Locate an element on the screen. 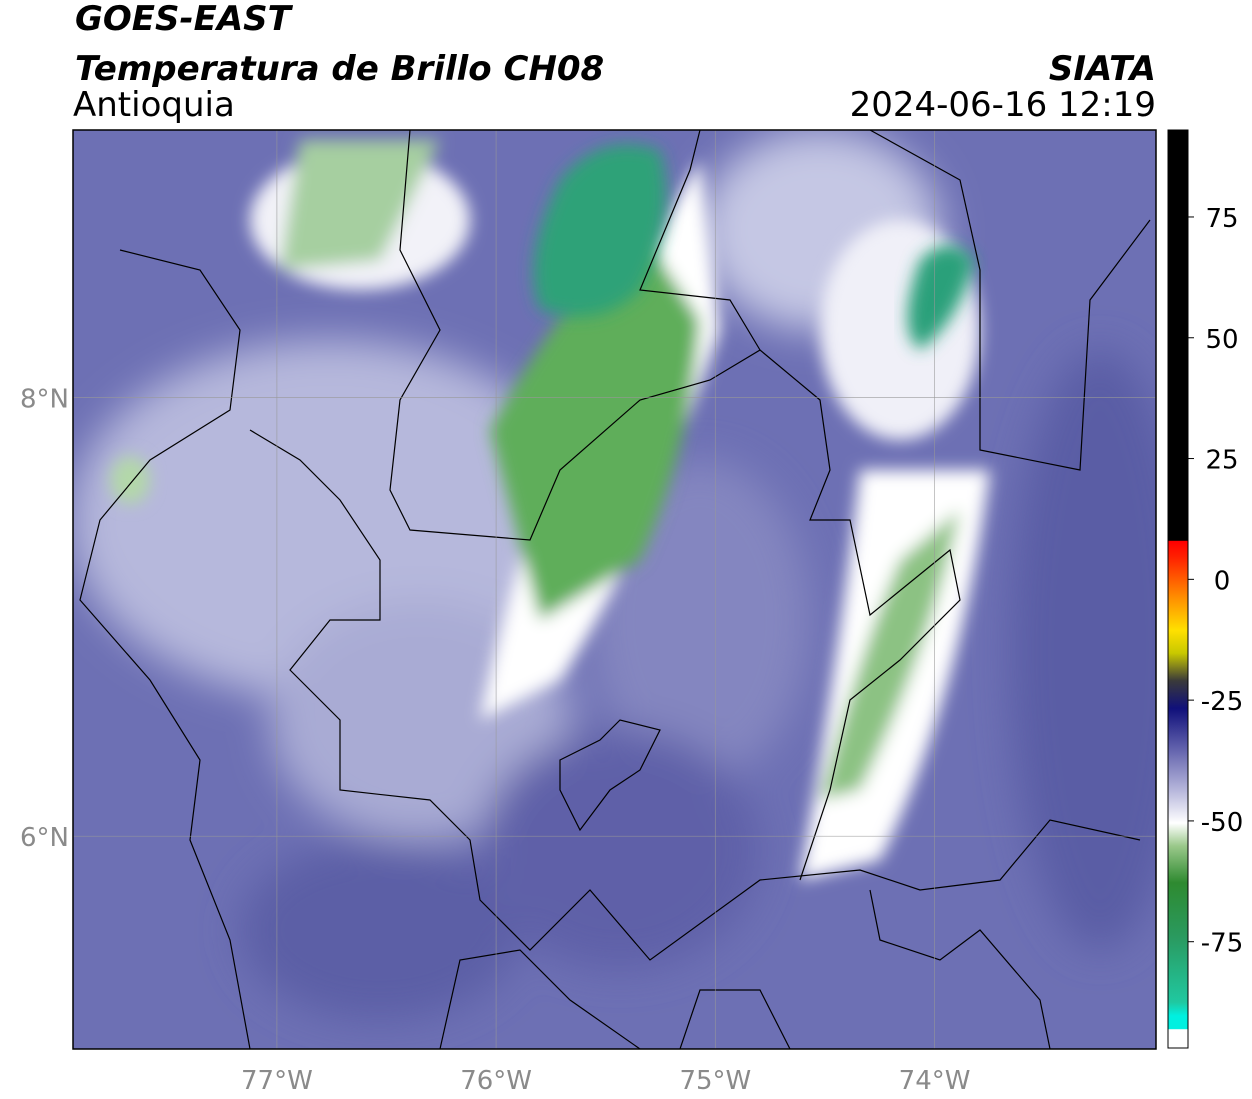 The height and width of the screenshot is (1099, 1252). x-tick-label: 75°W is located at coordinates (715, 1081).